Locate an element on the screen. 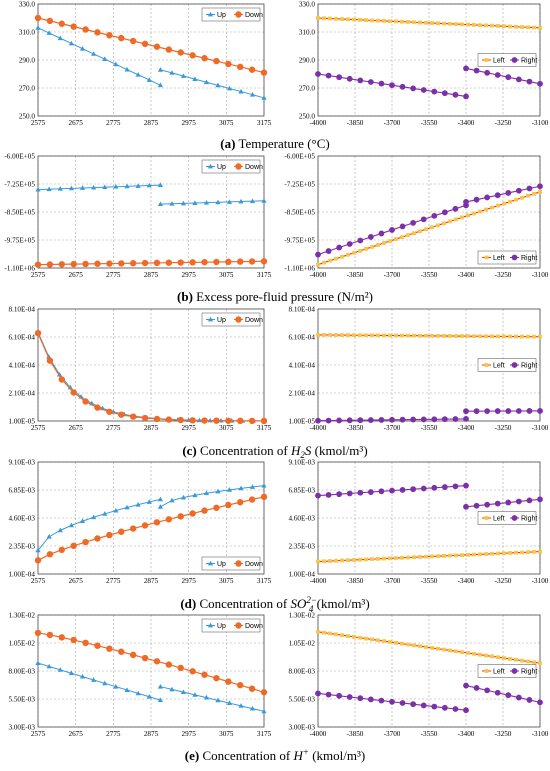 The width and height of the screenshot is (550, 771). legend-label: Up is located at coordinates (221, 564).